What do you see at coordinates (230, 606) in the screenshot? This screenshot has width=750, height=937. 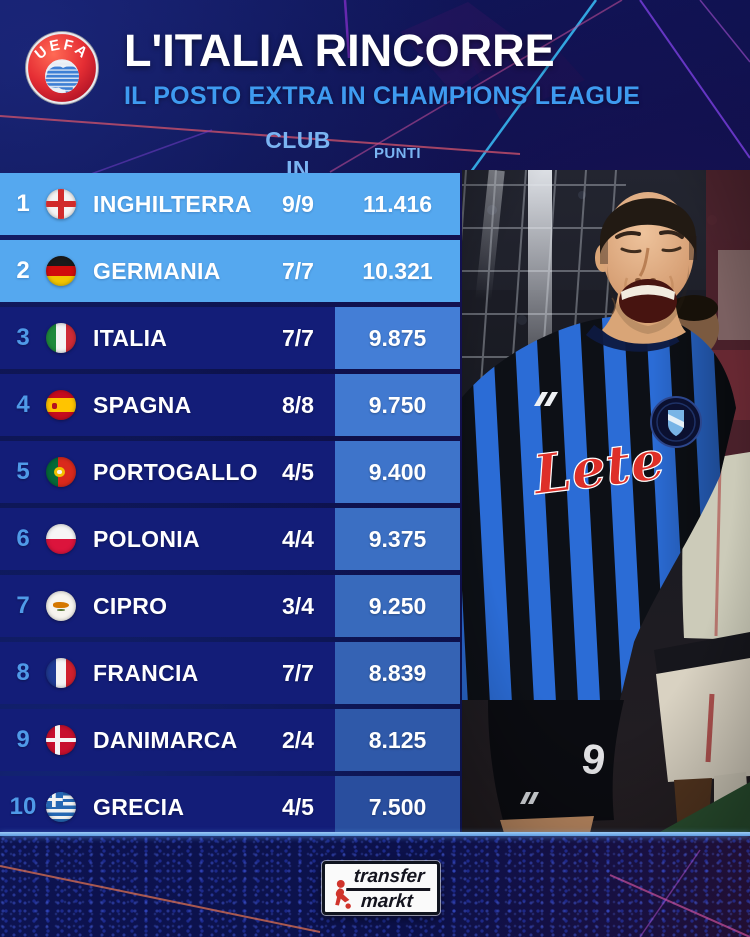 I see `table-row: 7 CIPRO 3/4 9.250` at bounding box center [230, 606].